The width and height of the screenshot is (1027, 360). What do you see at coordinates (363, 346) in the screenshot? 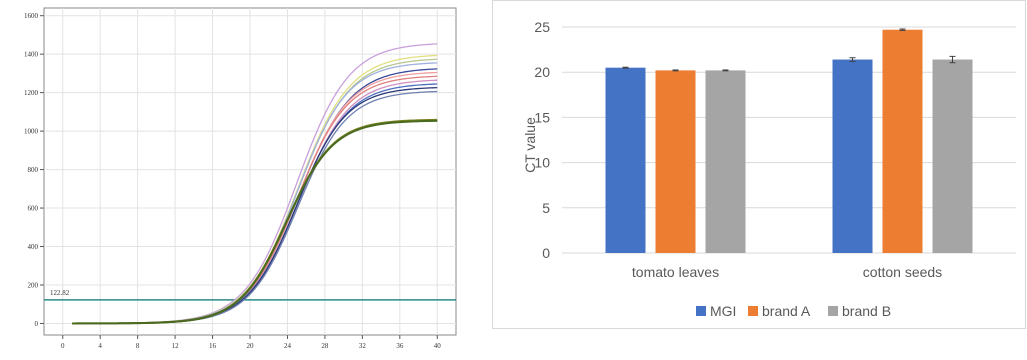
I see `x-tick-label: 32` at bounding box center [363, 346].